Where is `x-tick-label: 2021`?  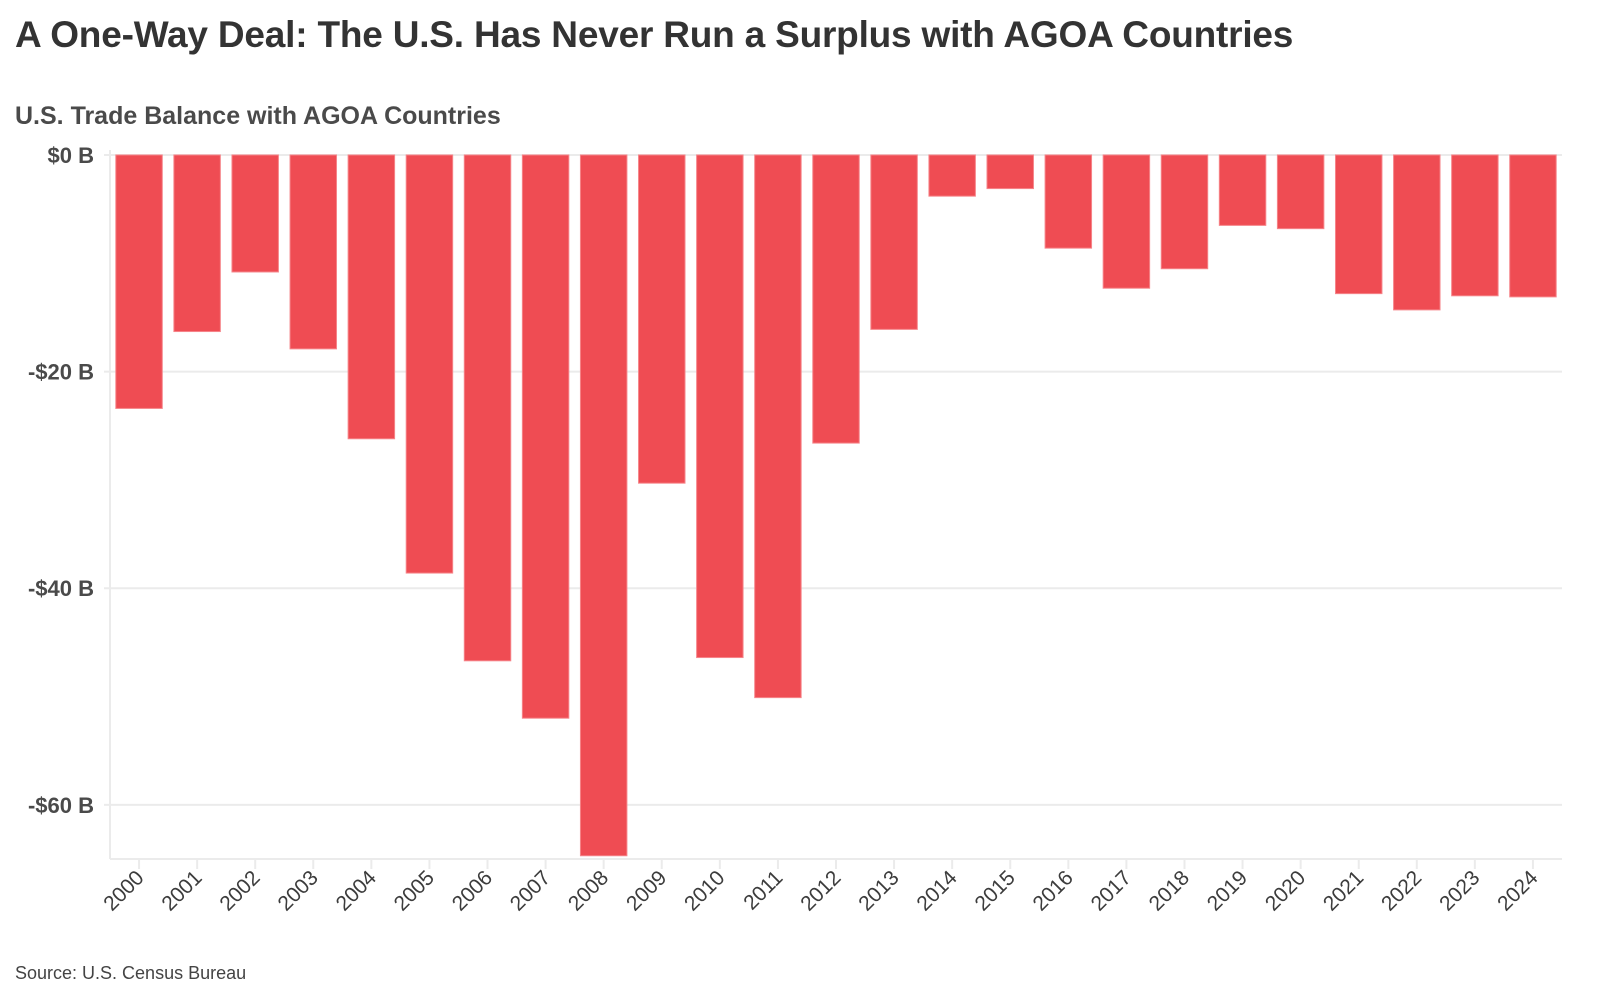
x-tick-label: 2021 is located at coordinates (1343, 890).